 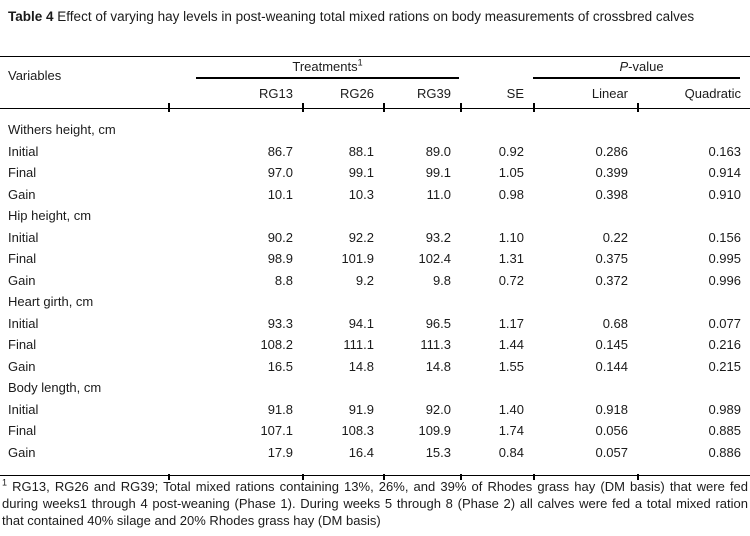 I want to click on header-subcolumn-row: RG13 RG26 RG39 SE Linear Quadratic, so click(x=375, y=93).